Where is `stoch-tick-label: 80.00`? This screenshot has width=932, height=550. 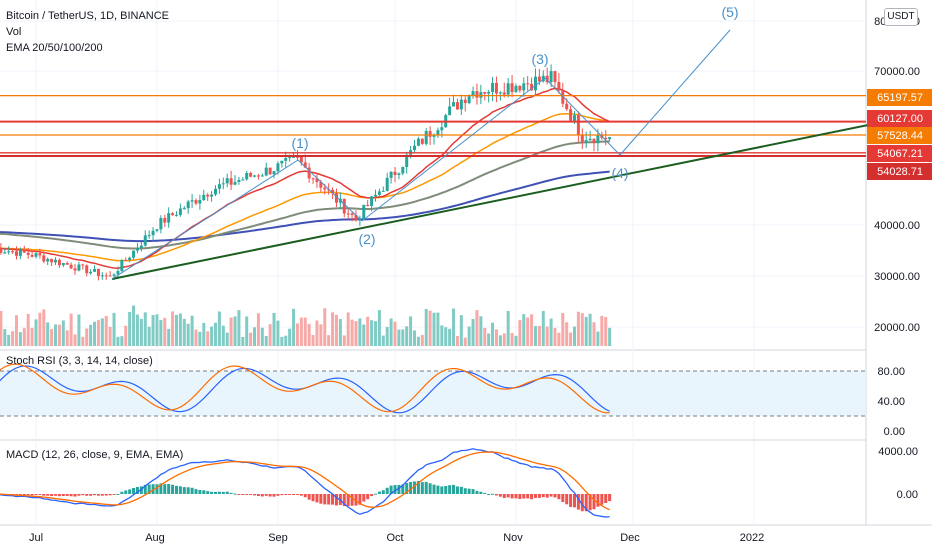
stoch-tick-label: 80.00 is located at coordinates (891, 372).